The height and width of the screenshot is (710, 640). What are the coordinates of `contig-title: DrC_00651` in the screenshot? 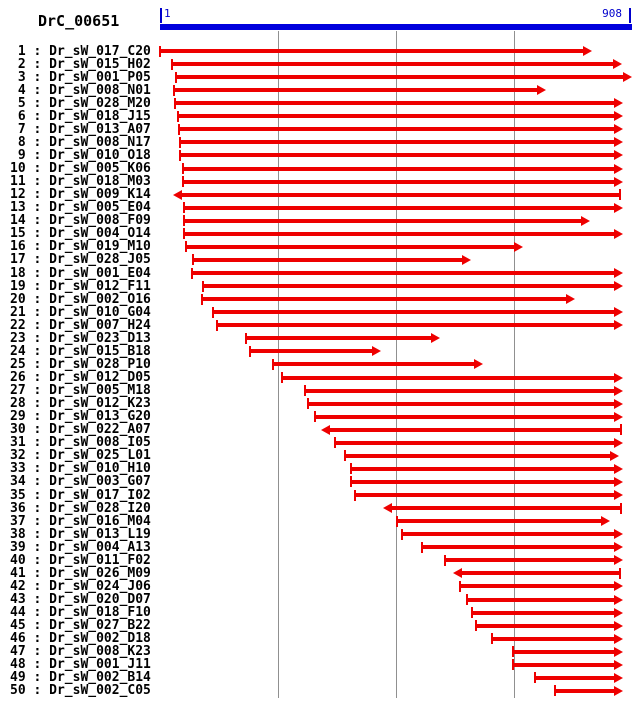 It's located at (79, 21).